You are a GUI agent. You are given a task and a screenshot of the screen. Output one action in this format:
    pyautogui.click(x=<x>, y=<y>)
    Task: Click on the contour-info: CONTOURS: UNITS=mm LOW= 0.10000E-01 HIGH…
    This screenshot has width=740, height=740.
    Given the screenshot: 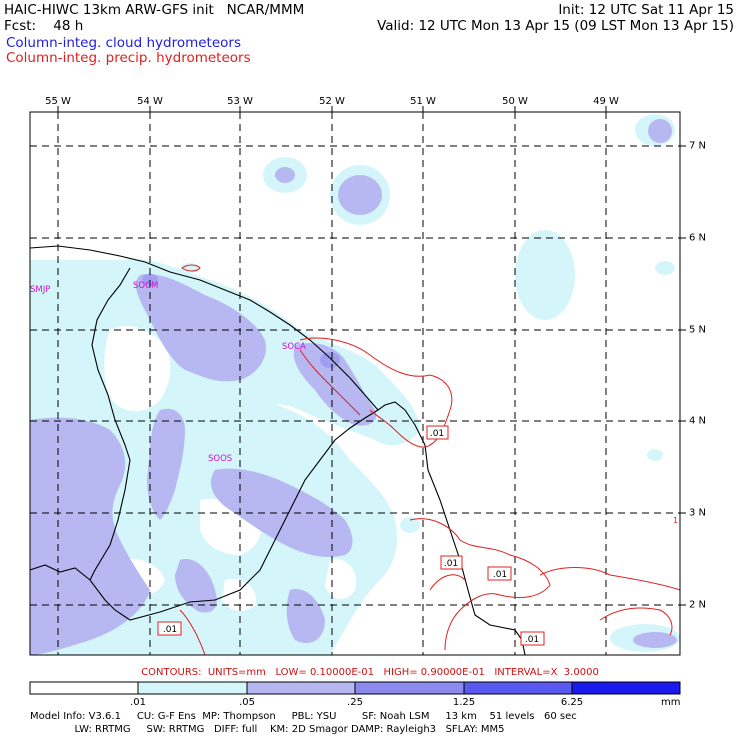 What is the action you would take?
    pyautogui.click(x=370, y=672)
    